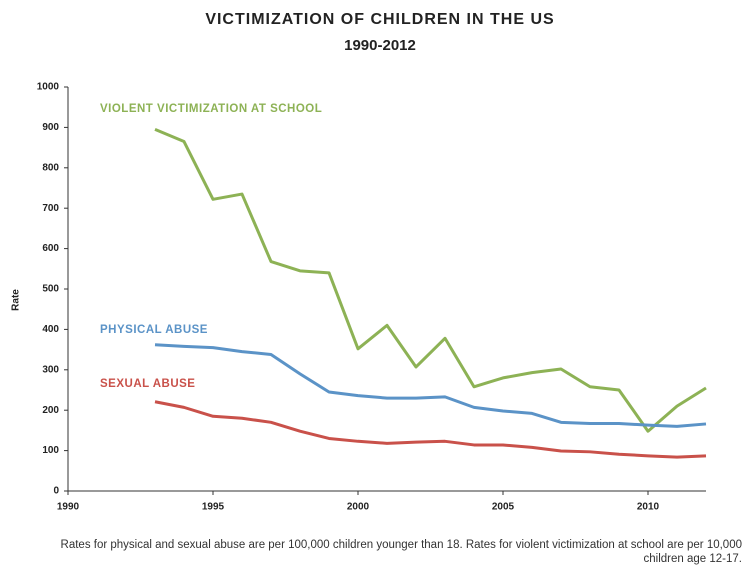  I want to click on chart-subtitle: 1990-2012, so click(380, 45).